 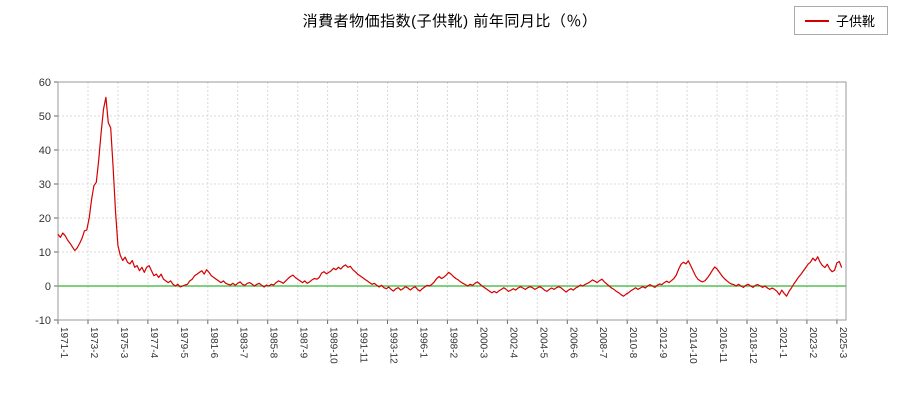 What do you see at coordinates (482, 343) in the screenshot?
I see `x-tick-label: 2000-3` at bounding box center [482, 343].